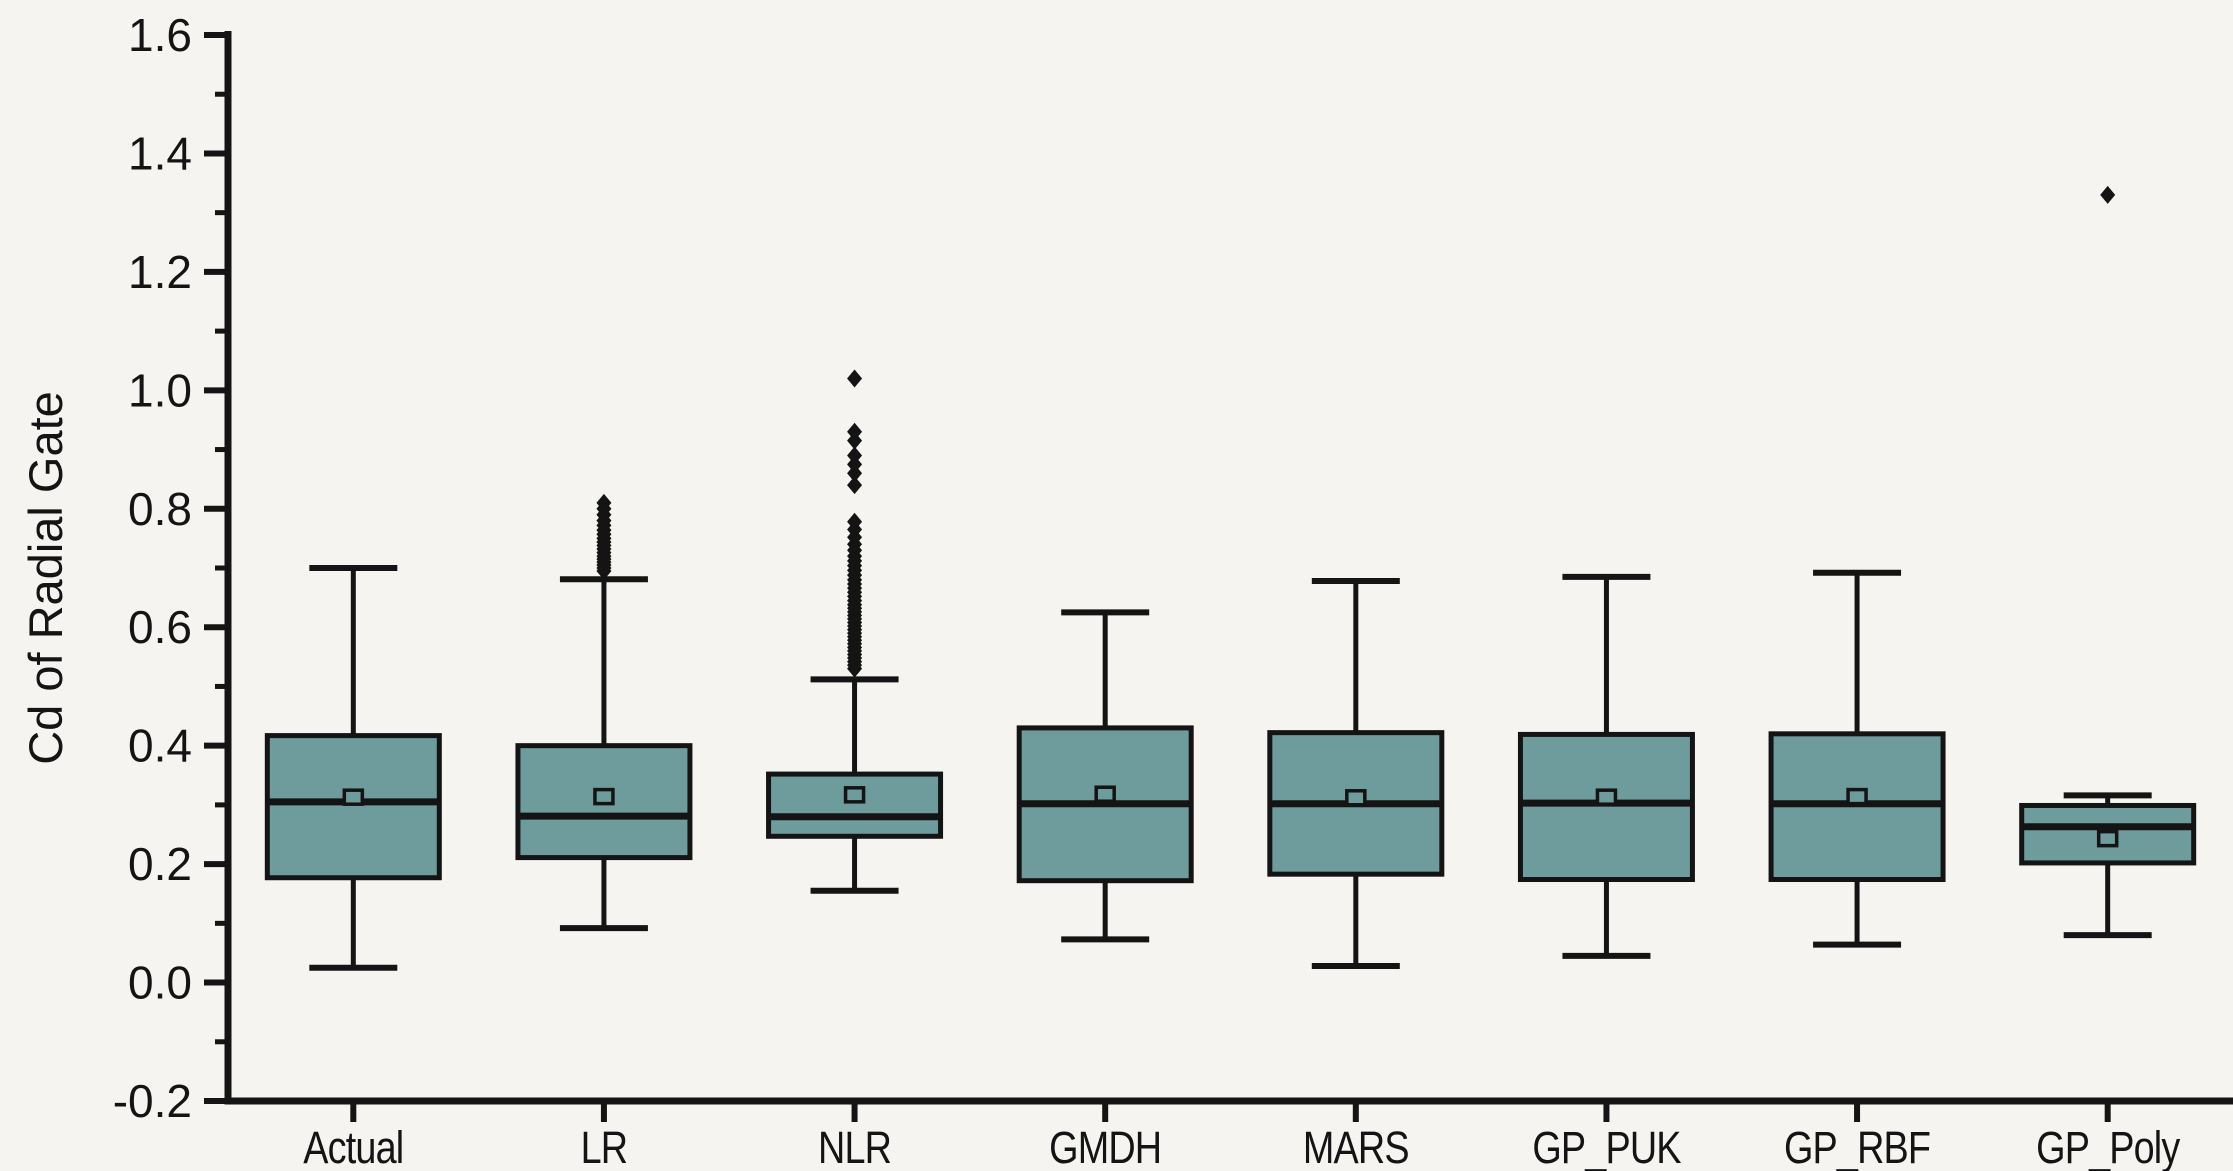 Image resolution: width=2233 pixels, height=1171 pixels. I want to click on x-category-label: MARS, so click(1356, 1146).